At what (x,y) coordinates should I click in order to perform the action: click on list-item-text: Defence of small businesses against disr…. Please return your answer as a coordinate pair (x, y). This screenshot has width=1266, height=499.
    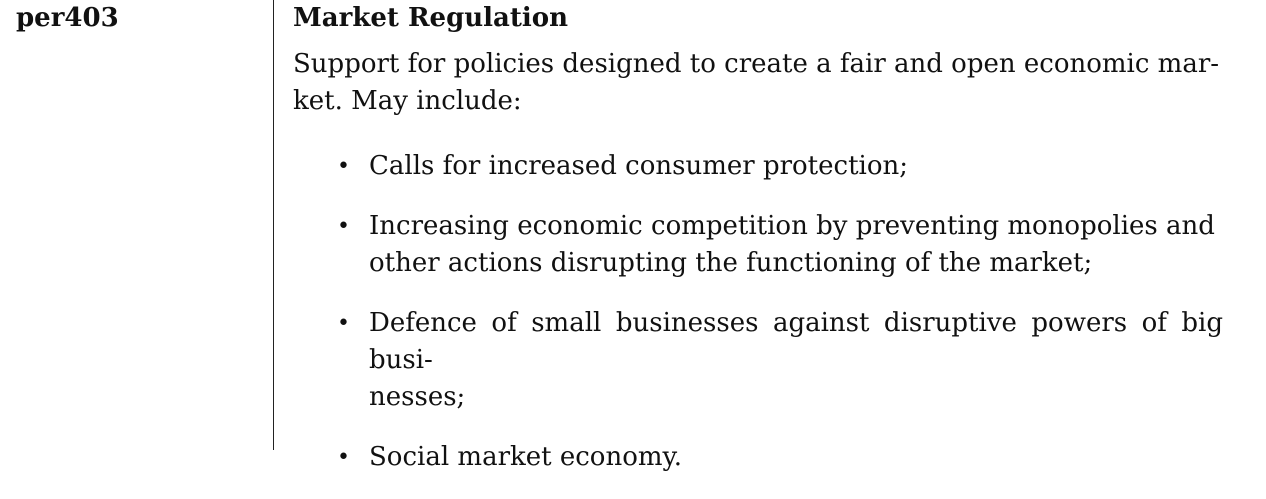
    Looking at the image, I should click on (796, 341).